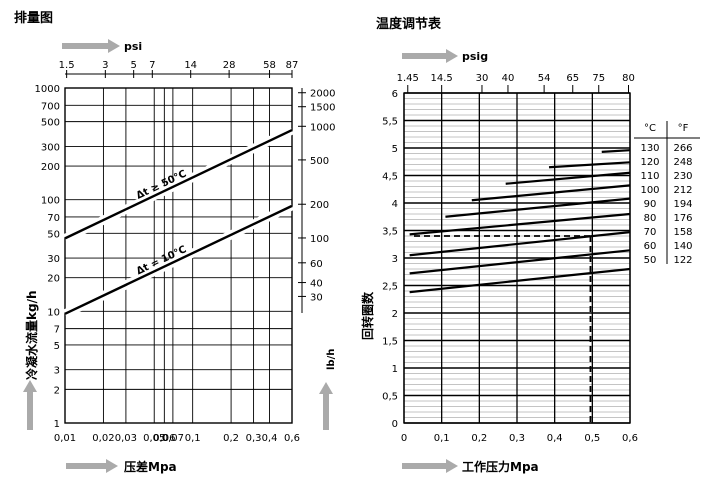  I want to click on left-right-tick-label: 100, so click(319, 239).